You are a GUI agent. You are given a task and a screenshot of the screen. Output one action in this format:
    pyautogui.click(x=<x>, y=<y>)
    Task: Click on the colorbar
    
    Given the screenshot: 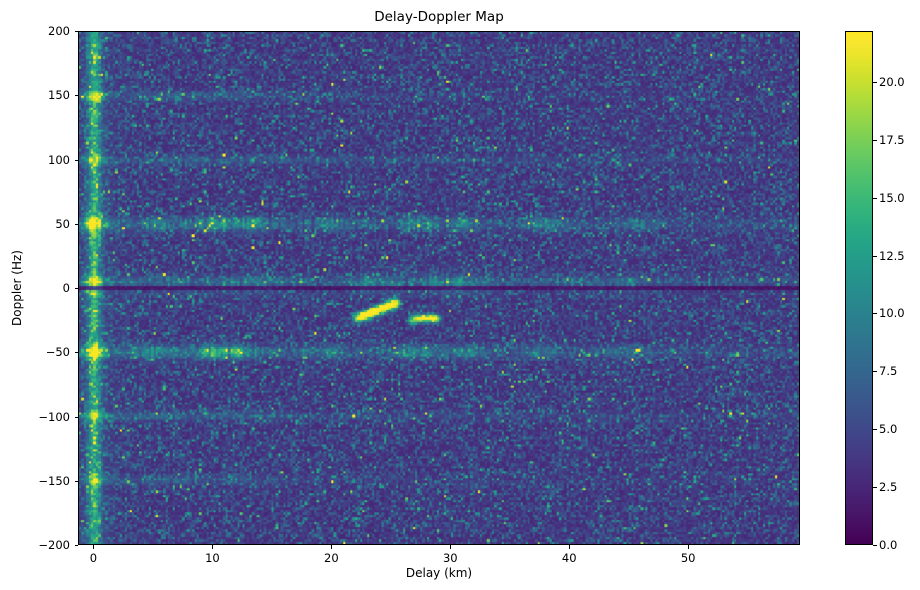 What is the action you would take?
    pyautogui.click(x=859, y=288)
    